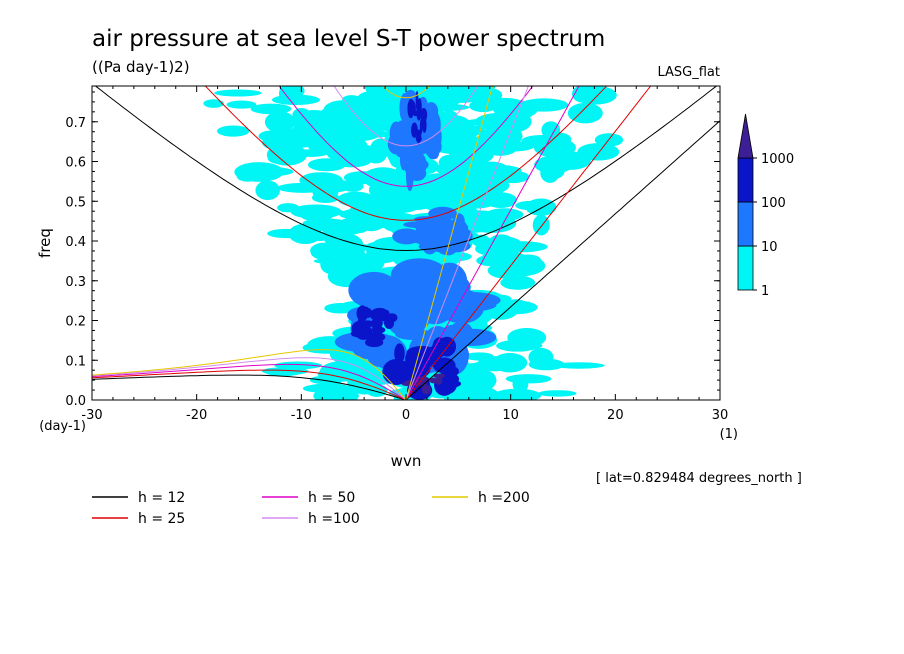 Image resolution: width=904 pixels, height=654 pixels. What do you see at coordinates (773, 203) in the screenshot?
I see `colorbar-label: 100` at bounding box center [773, 203].